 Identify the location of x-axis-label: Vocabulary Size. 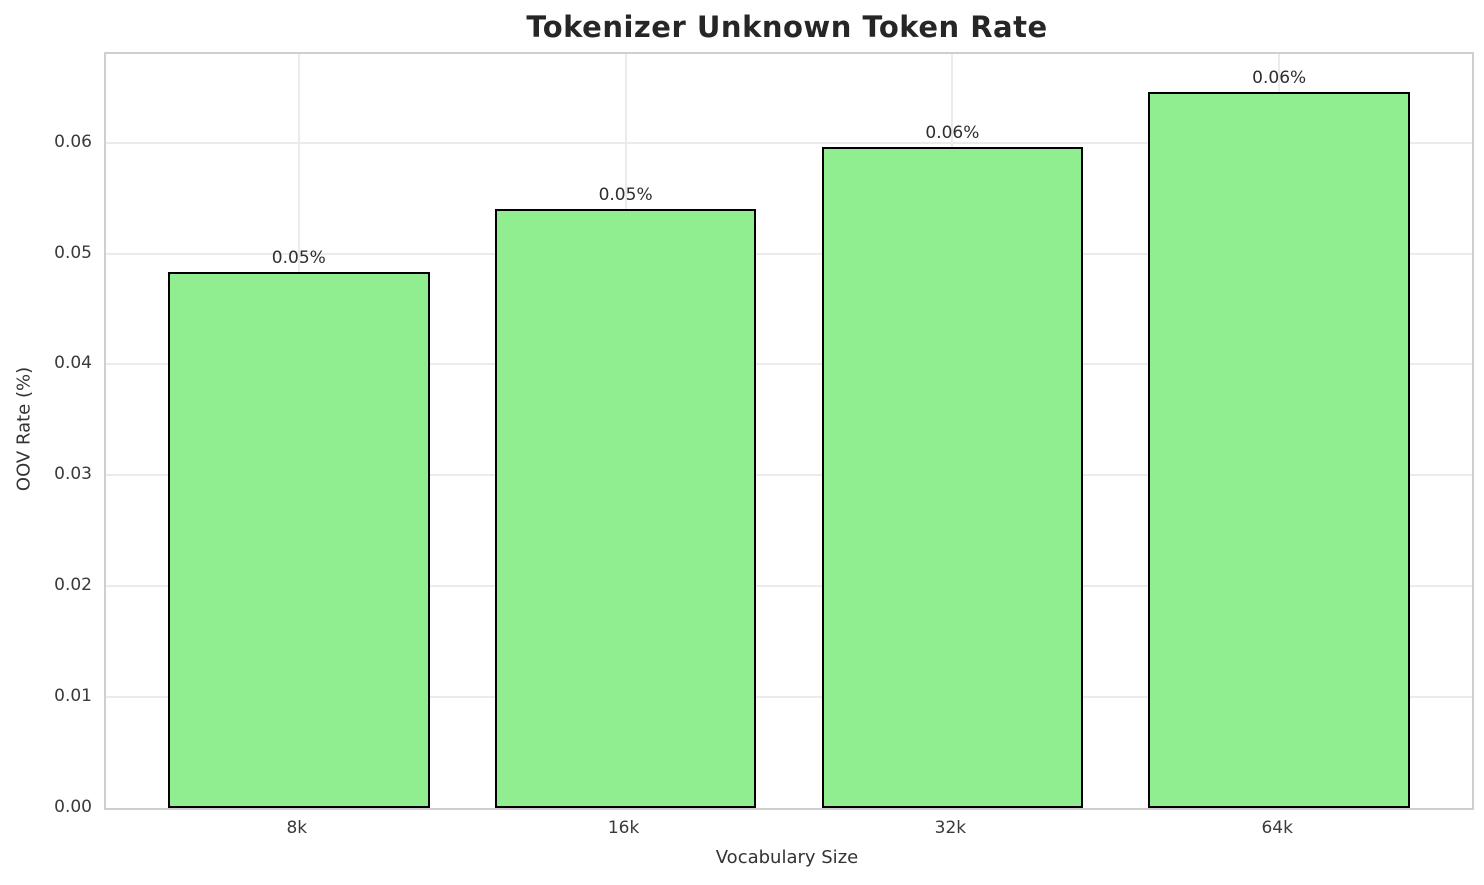
(787, 857).